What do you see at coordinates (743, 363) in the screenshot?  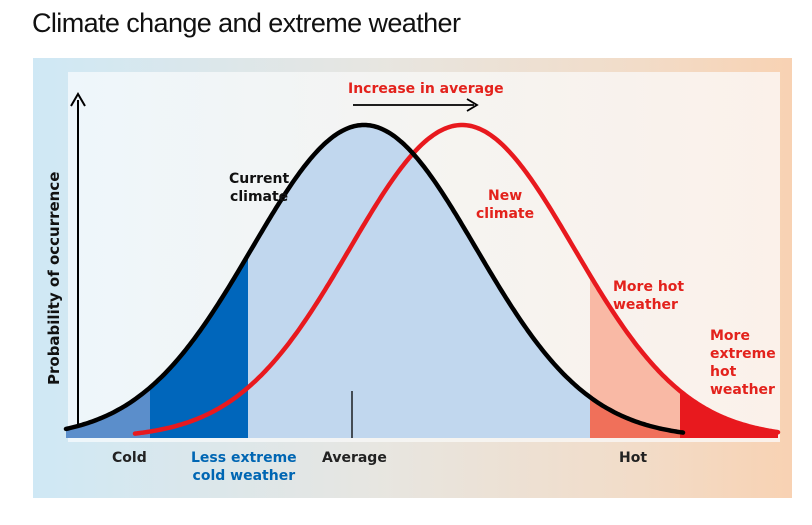 I see `more-extreme-hot-label: More extreme hot weather` at bounding box center [743, 363].